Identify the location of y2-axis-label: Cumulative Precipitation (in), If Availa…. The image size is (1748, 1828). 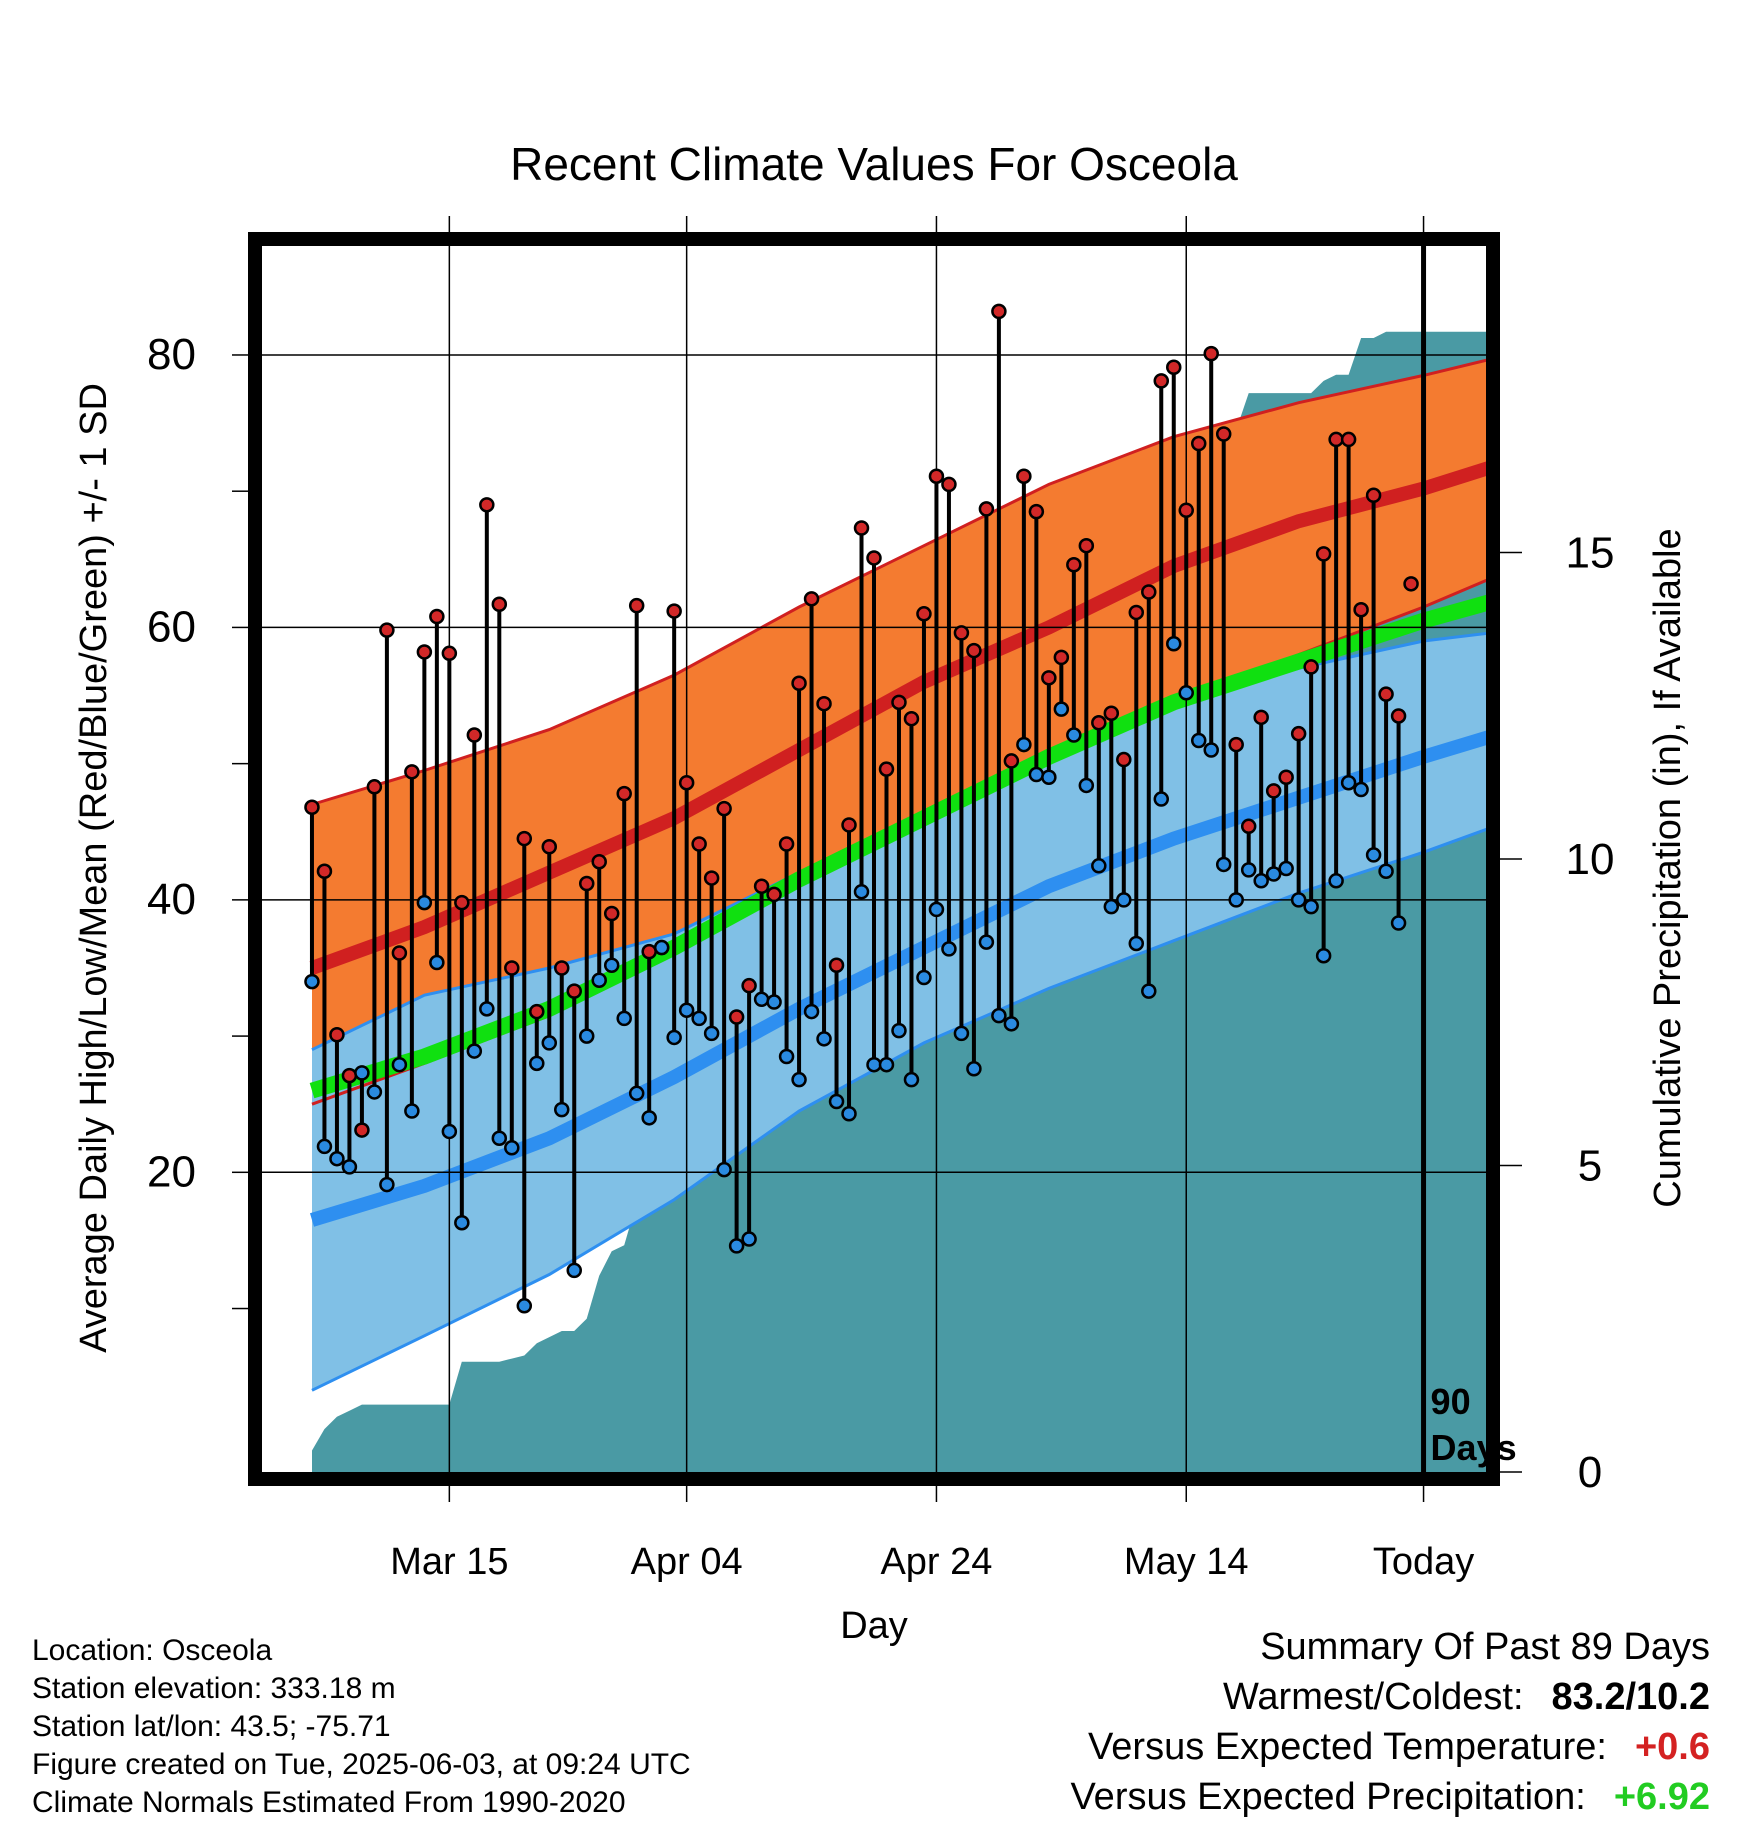
(1668, 867).